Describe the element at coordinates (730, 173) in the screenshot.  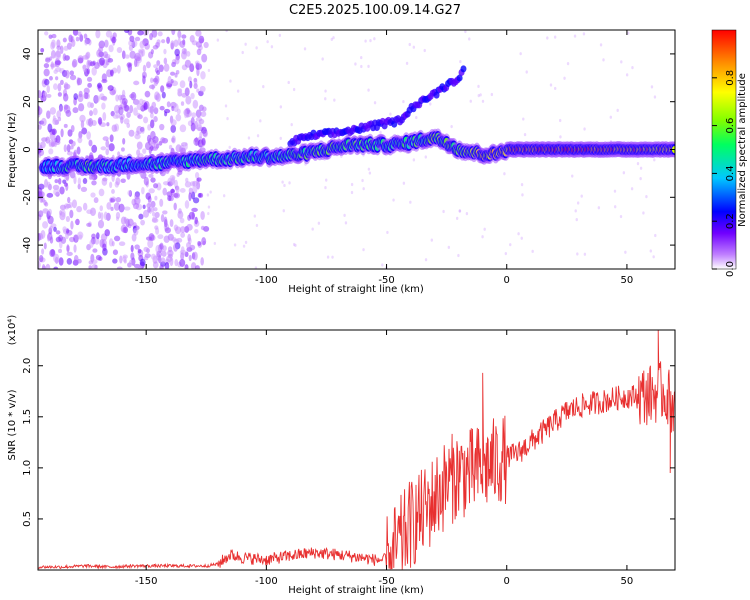
I see `colorbar-tick-label: 0.4` at that location.